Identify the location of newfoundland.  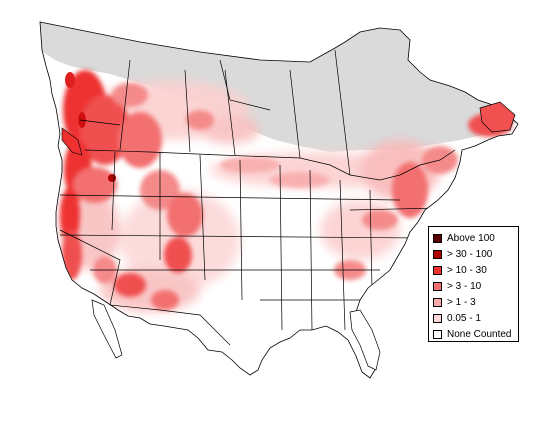
(497, 117).